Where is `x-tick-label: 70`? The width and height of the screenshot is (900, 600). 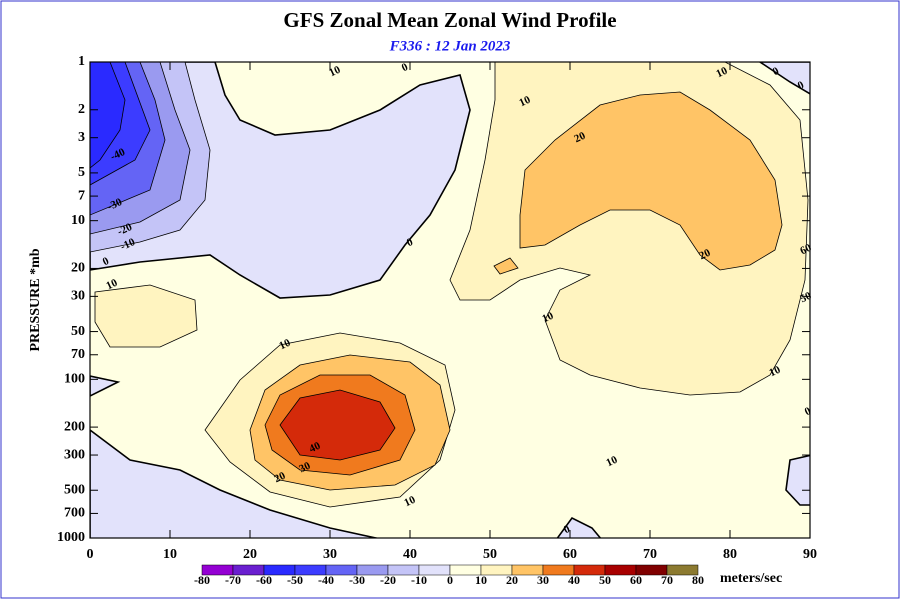
x-tick-label: 70 is located at coordinates (650, 554).